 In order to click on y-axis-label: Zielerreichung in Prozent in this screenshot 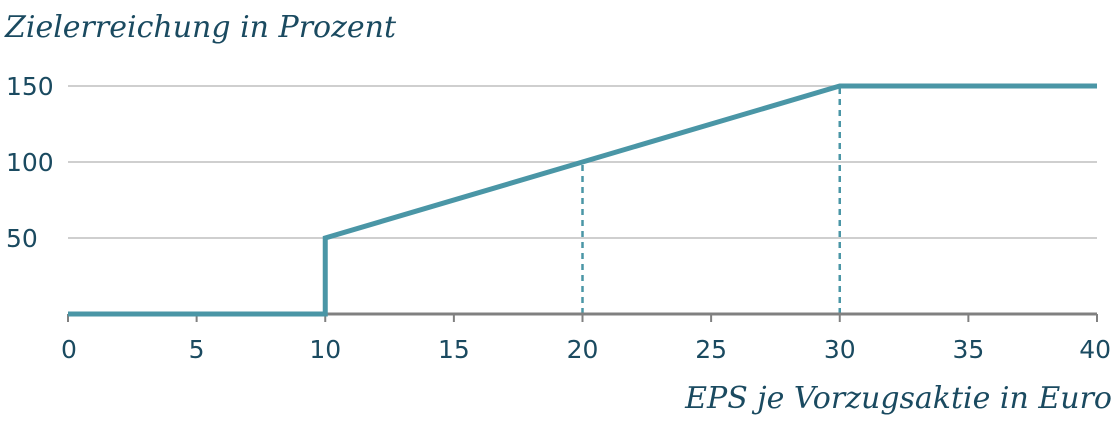, I will do `click(200, 27)`.